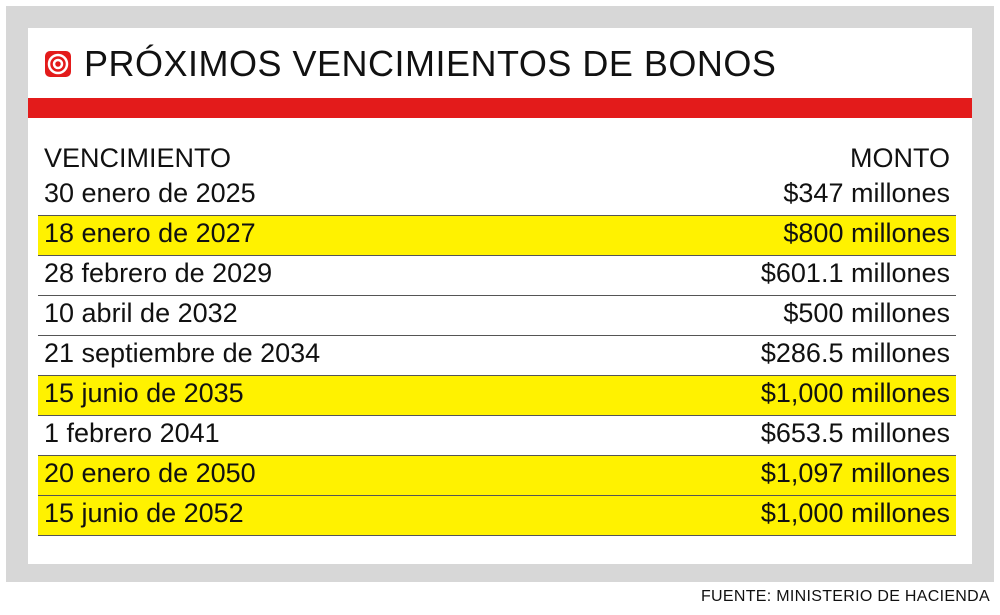 Image resolution: width=1000 pixels, height=615 pixels. What do you see at coordinates (150, 473) in the screenshot?
I see `maturity-date-cell: 20 enero de 2050` at bounding box center [150, 473].